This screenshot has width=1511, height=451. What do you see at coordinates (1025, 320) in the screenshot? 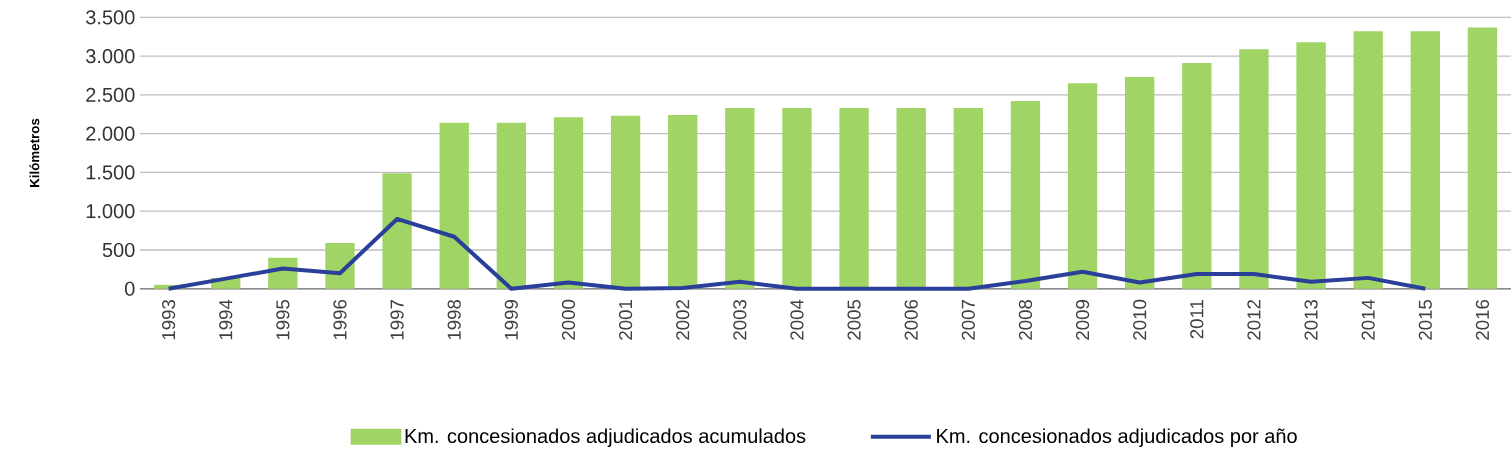
I see `x-tick-label: 2008` at bounding box center [1025, 320].